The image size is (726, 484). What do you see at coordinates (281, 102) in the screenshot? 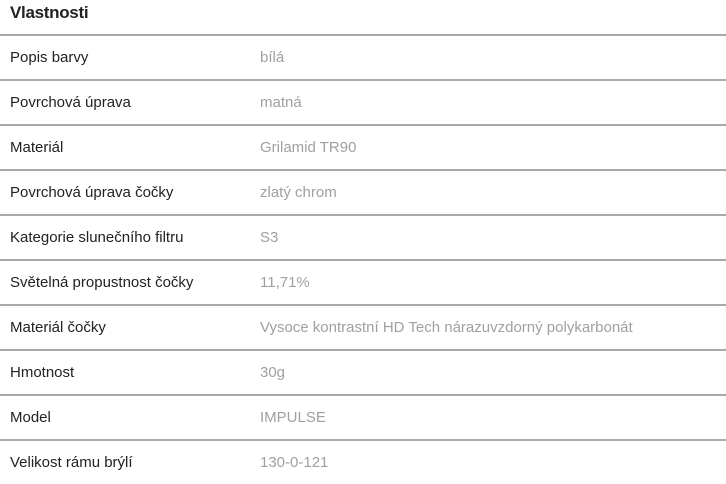
I see `property-value: matná` at bounding box center [281, 102].